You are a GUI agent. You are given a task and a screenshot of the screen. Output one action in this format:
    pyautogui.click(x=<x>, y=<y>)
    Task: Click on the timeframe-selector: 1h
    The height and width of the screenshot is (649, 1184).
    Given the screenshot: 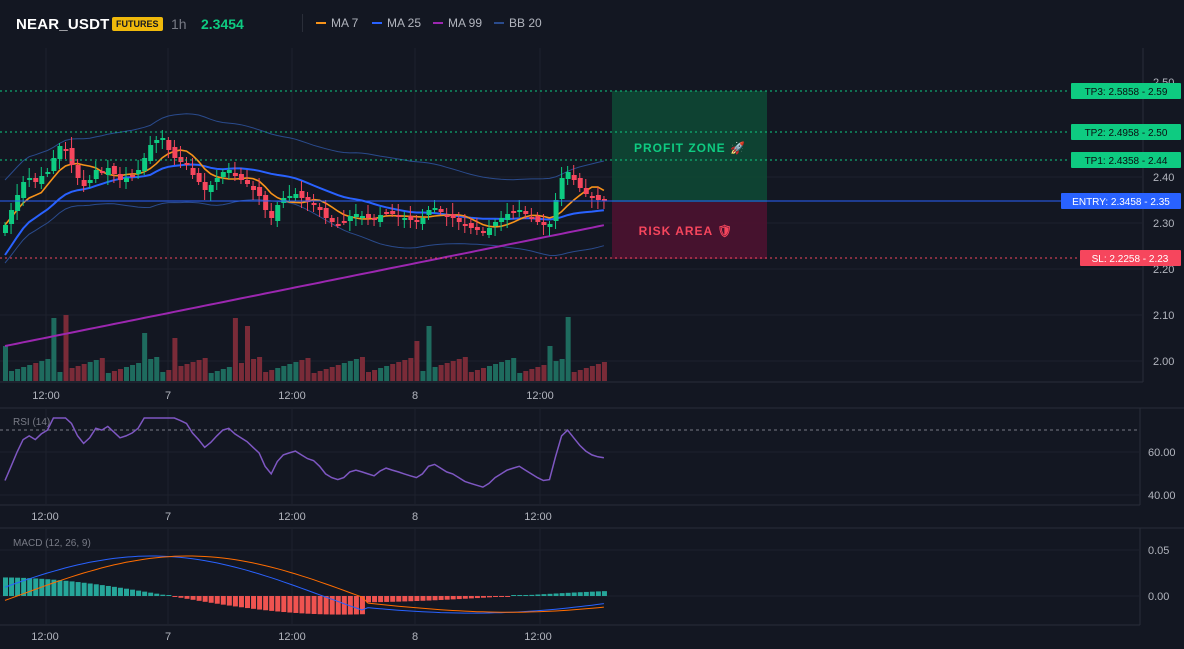 What is the action you would take?
    pyautogui.click(x=179, y=24)
    